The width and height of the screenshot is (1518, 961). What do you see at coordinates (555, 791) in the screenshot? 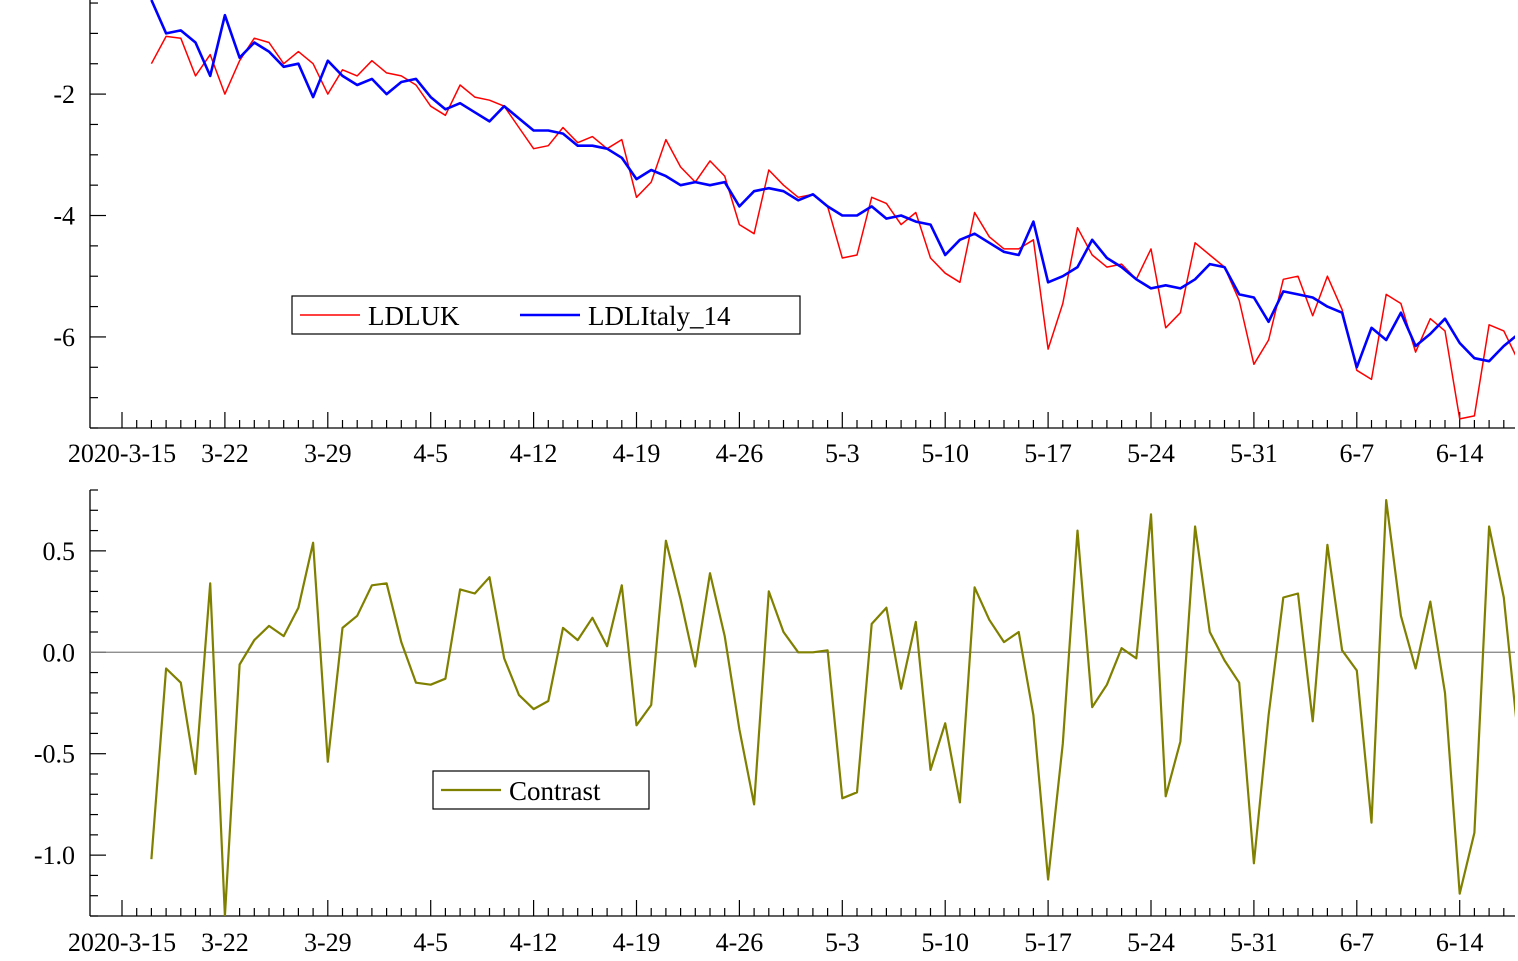
I see `legend-label: Contrast` at bounding box center [555, 791].